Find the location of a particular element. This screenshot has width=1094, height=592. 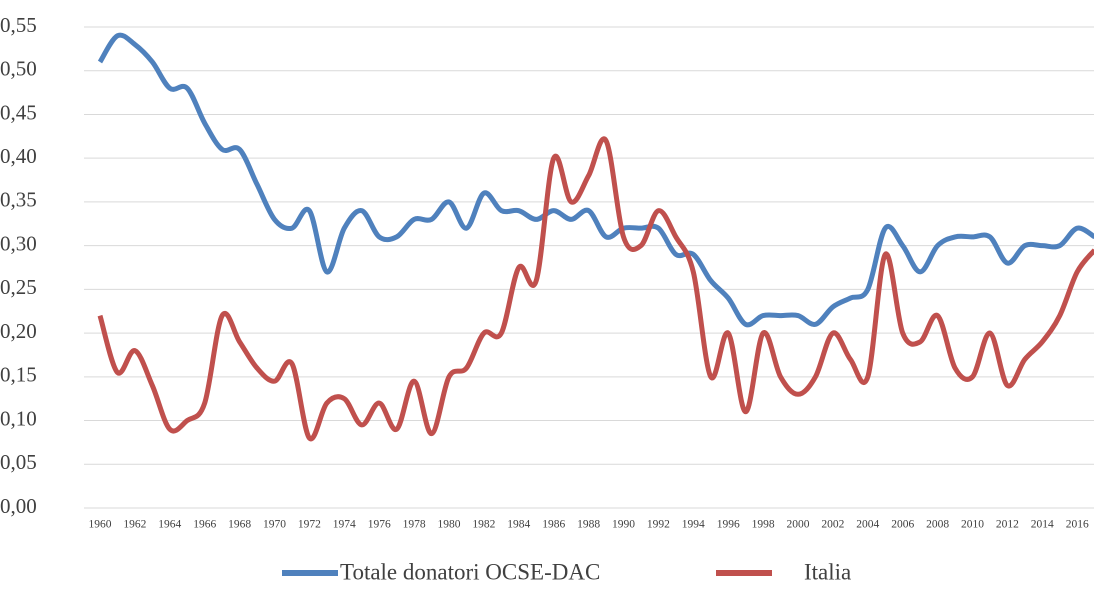

x-tick-label: 1982 is located at coordinates (483, 525).